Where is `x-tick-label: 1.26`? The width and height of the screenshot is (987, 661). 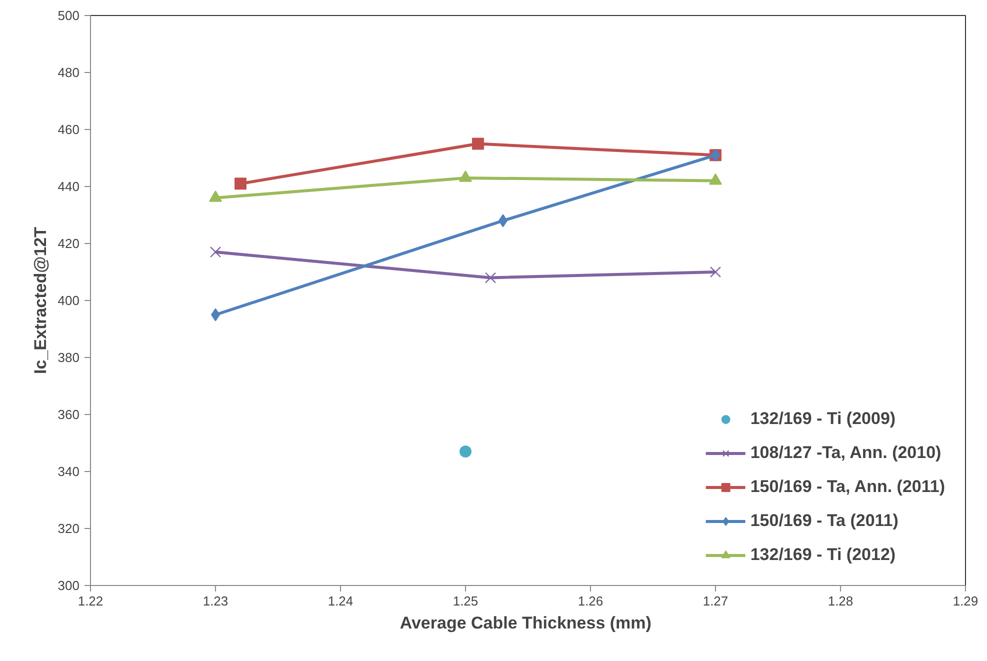 x-tick-label: 1.26 is located at coordinates (591, 601).